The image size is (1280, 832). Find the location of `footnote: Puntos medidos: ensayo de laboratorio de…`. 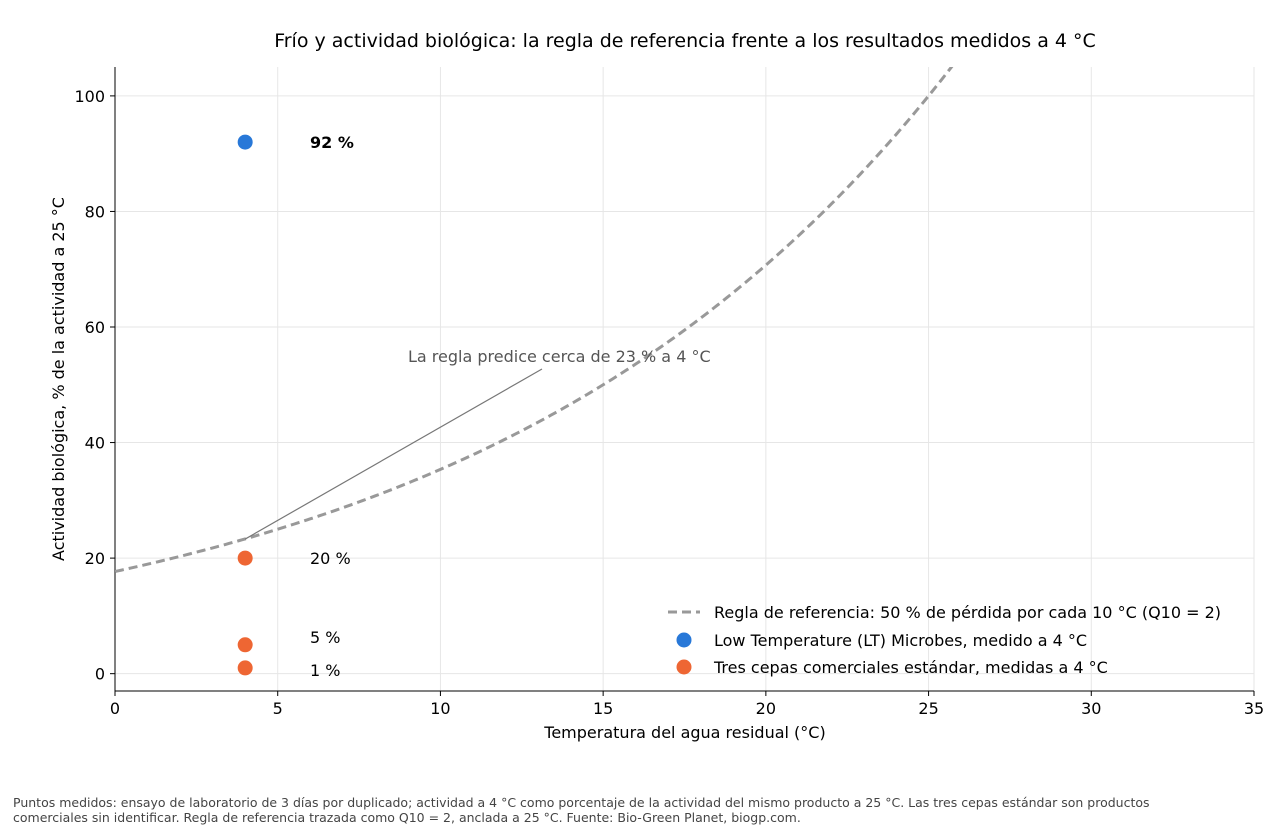

footnote: Puntos medidos: ensayo de laboratorio de… is located at coordinates (581, 810).